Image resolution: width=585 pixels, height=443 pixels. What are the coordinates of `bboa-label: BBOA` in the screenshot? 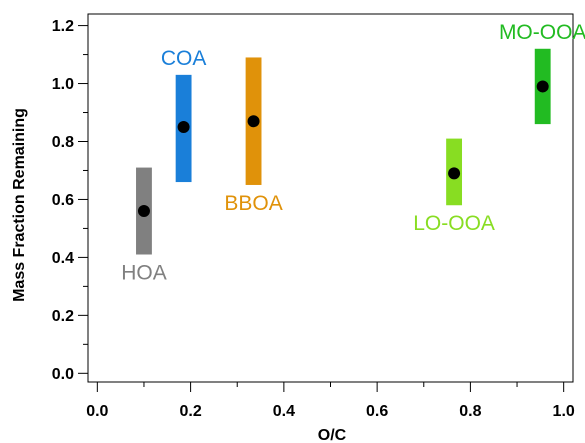 It's located at (253, 203).